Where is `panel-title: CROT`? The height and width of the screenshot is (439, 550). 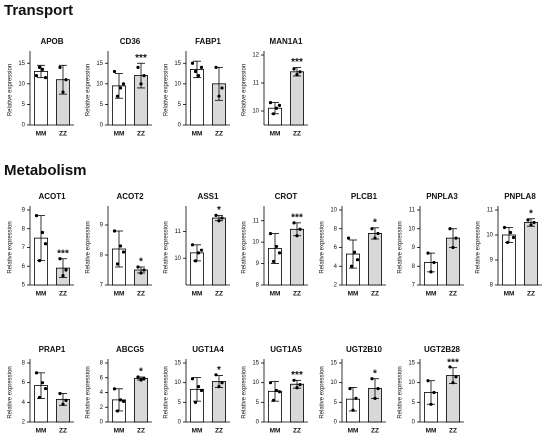 panel-title: CROT is located at coordinates (286, 196).